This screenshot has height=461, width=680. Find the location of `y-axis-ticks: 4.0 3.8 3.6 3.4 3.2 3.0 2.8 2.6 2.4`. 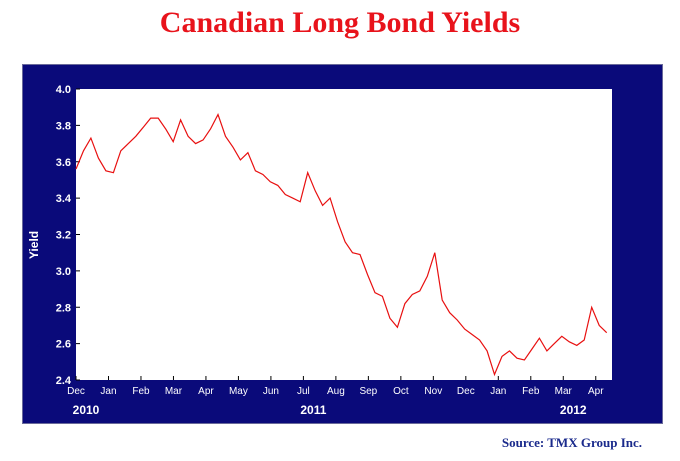

y-axis-ticks: 4.0 3.8 3.6 3.4 3.2 3.0 2.8 2.6 2.4 is located at coordinates (68, 235).